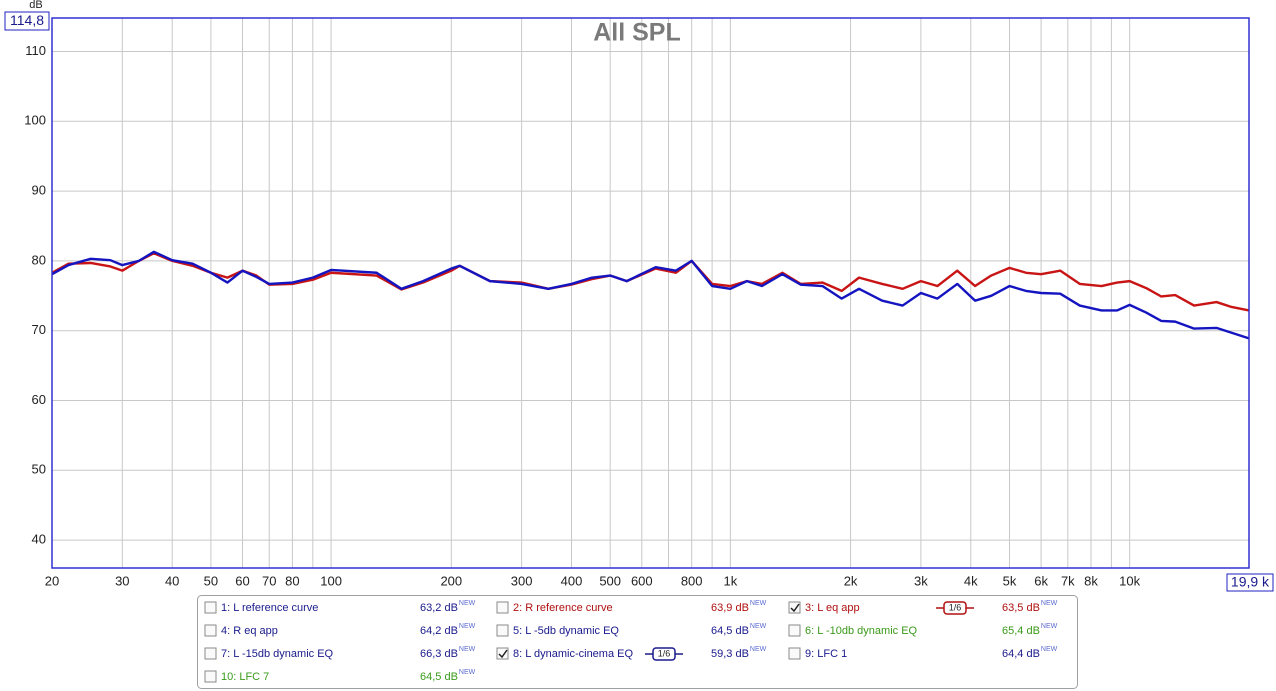  Describe the element at coordinates (439, 608) in the screenshot. I see `trace-level: 63,2 dB` at that location.